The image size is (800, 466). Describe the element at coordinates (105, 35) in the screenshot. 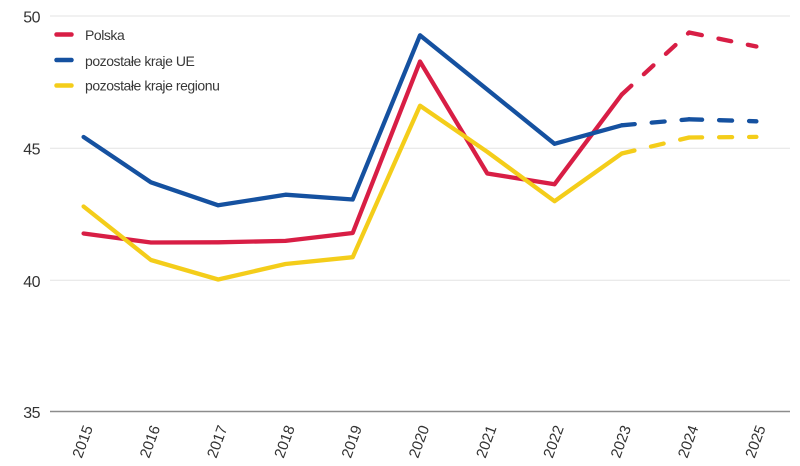

I see `svg-text: Polska` at that location.